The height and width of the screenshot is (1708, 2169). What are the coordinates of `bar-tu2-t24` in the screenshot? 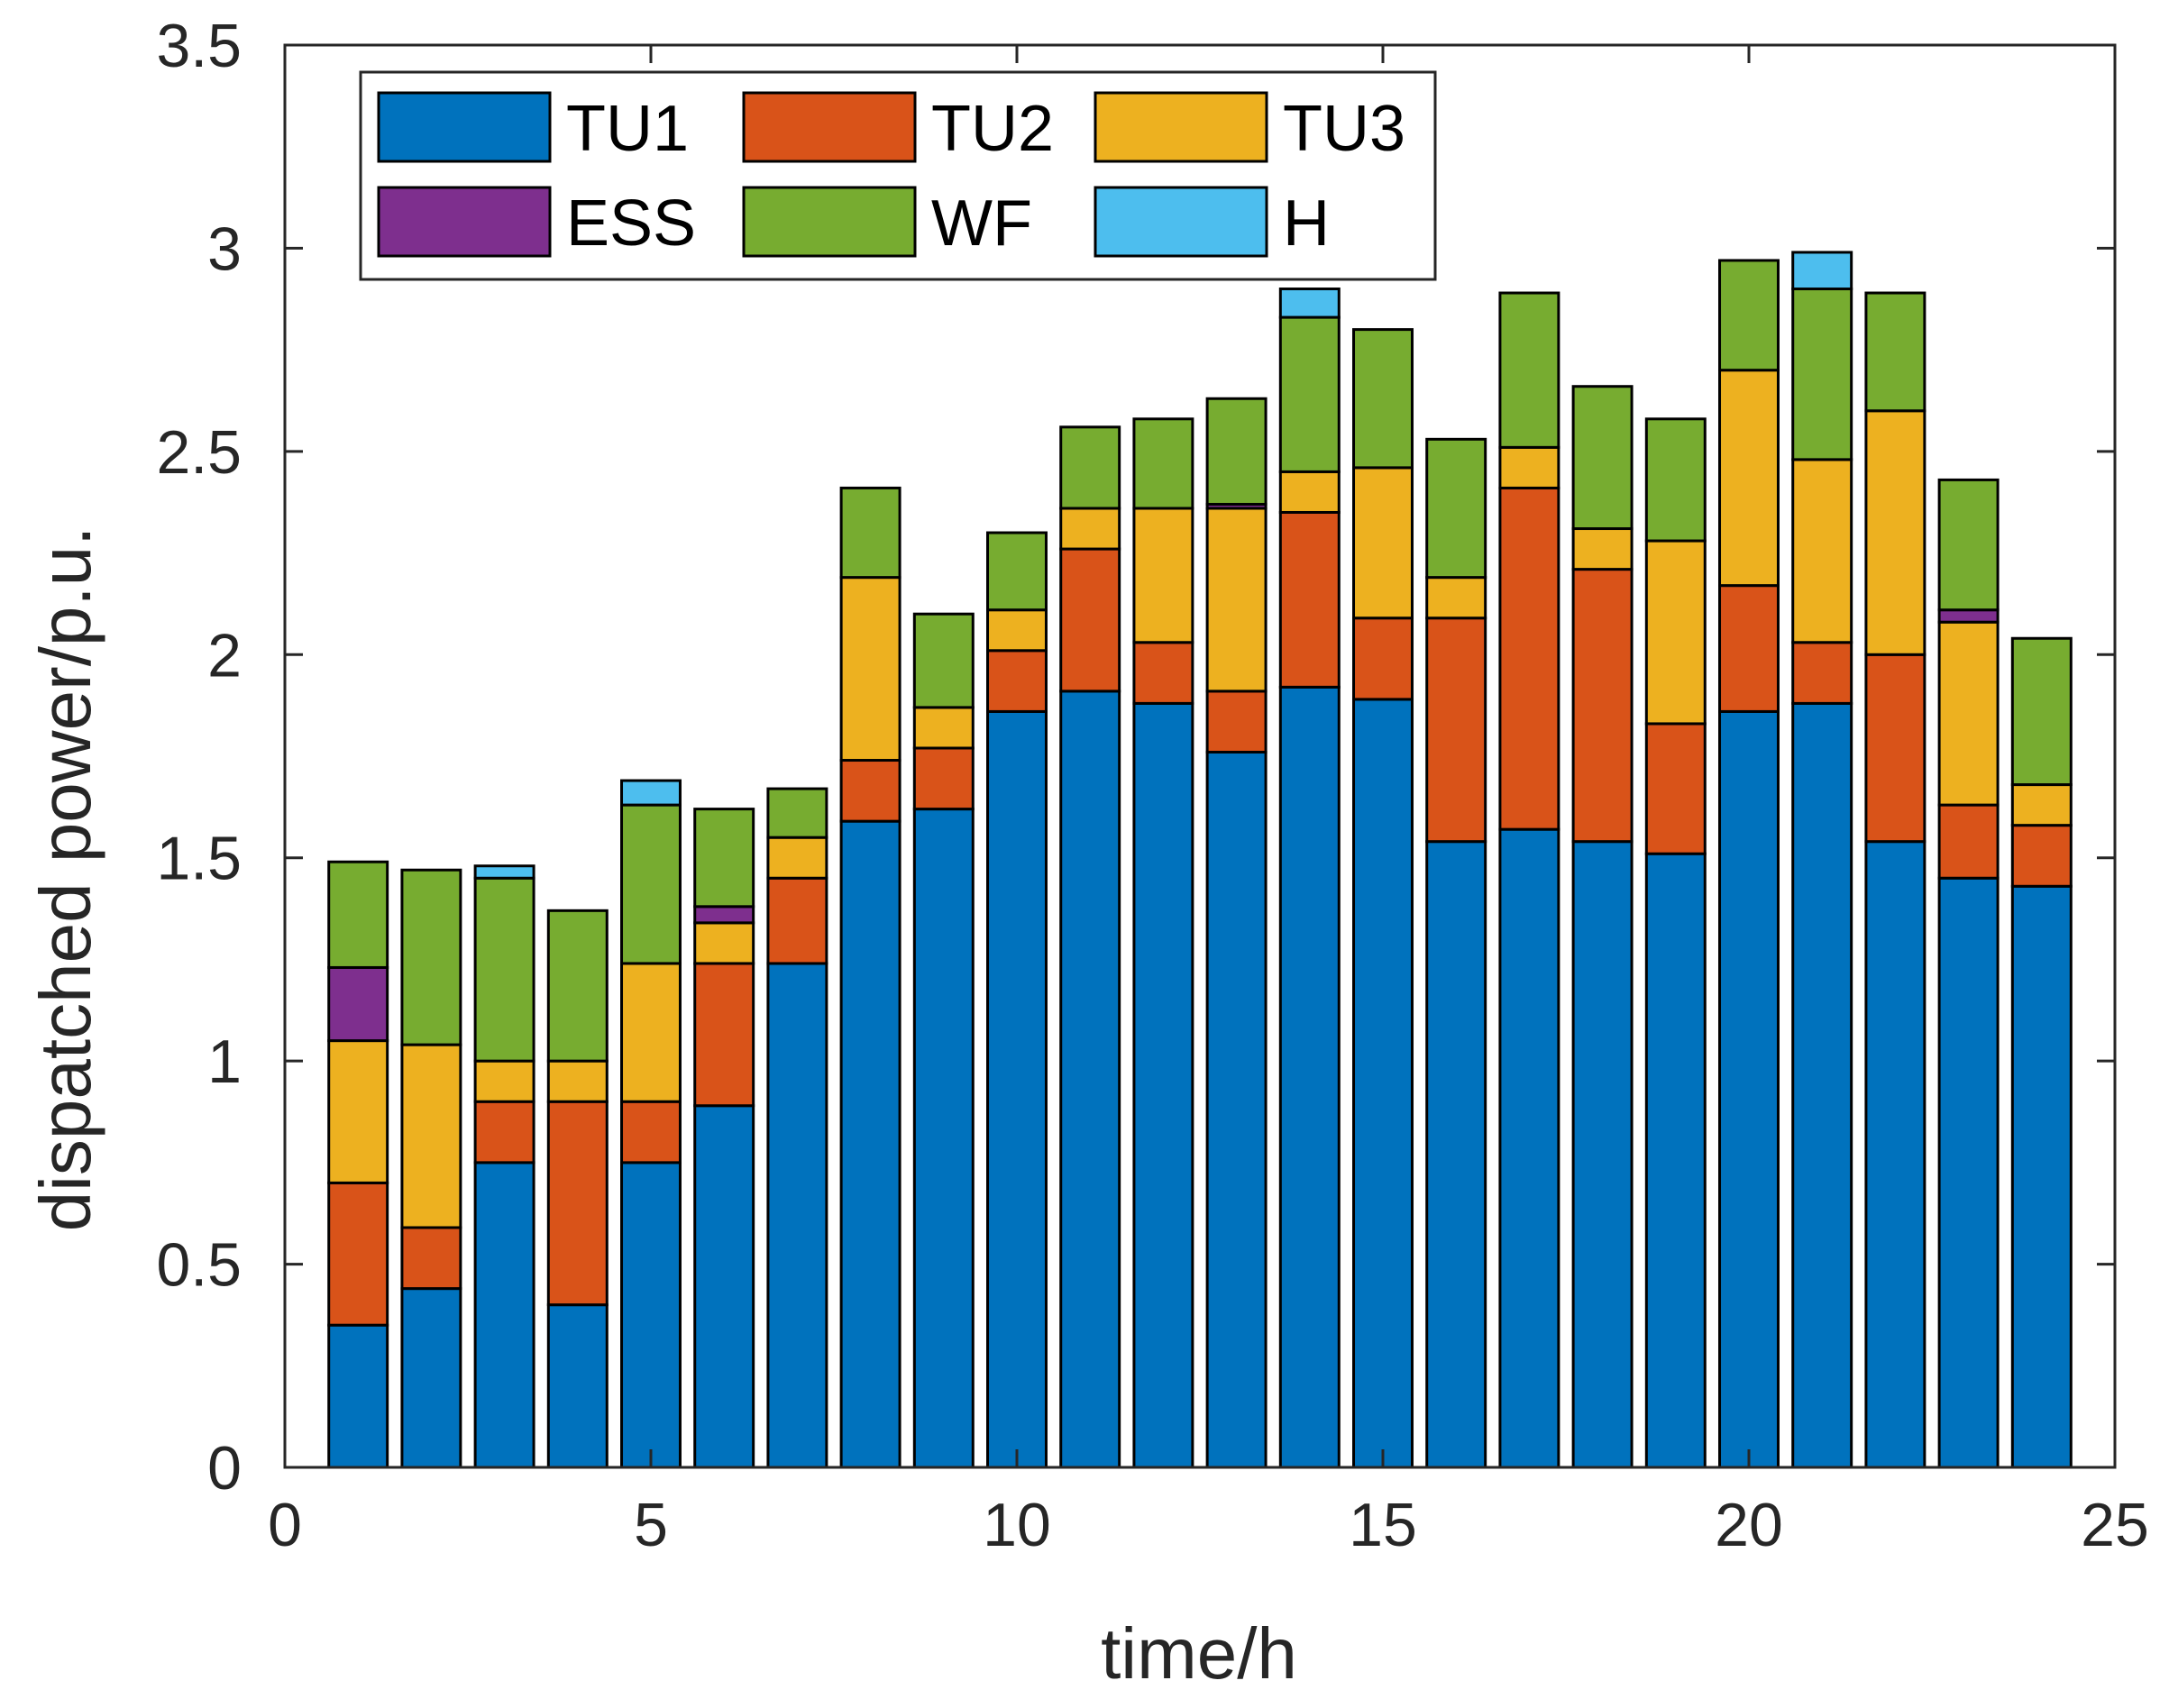 It's located at (2041, 856).